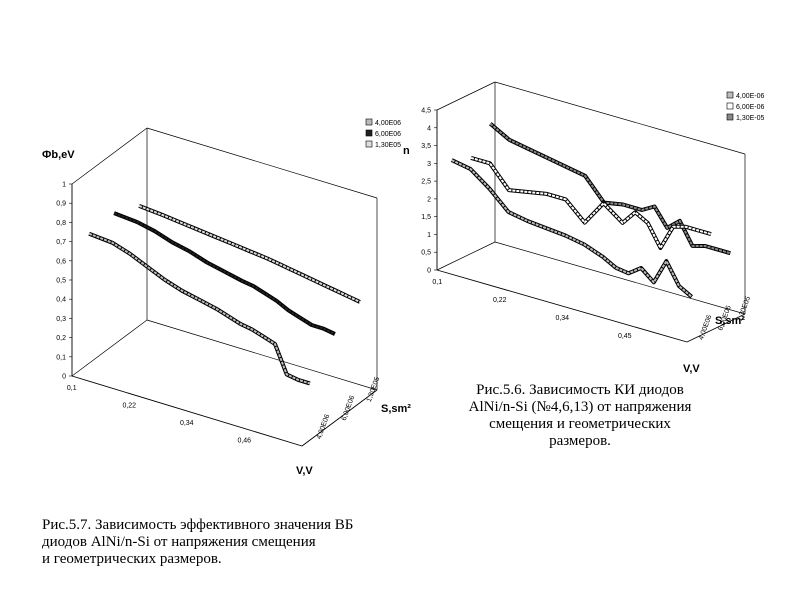  I want to click on c1-y-tick-label: 0,9, so click(61, 204).